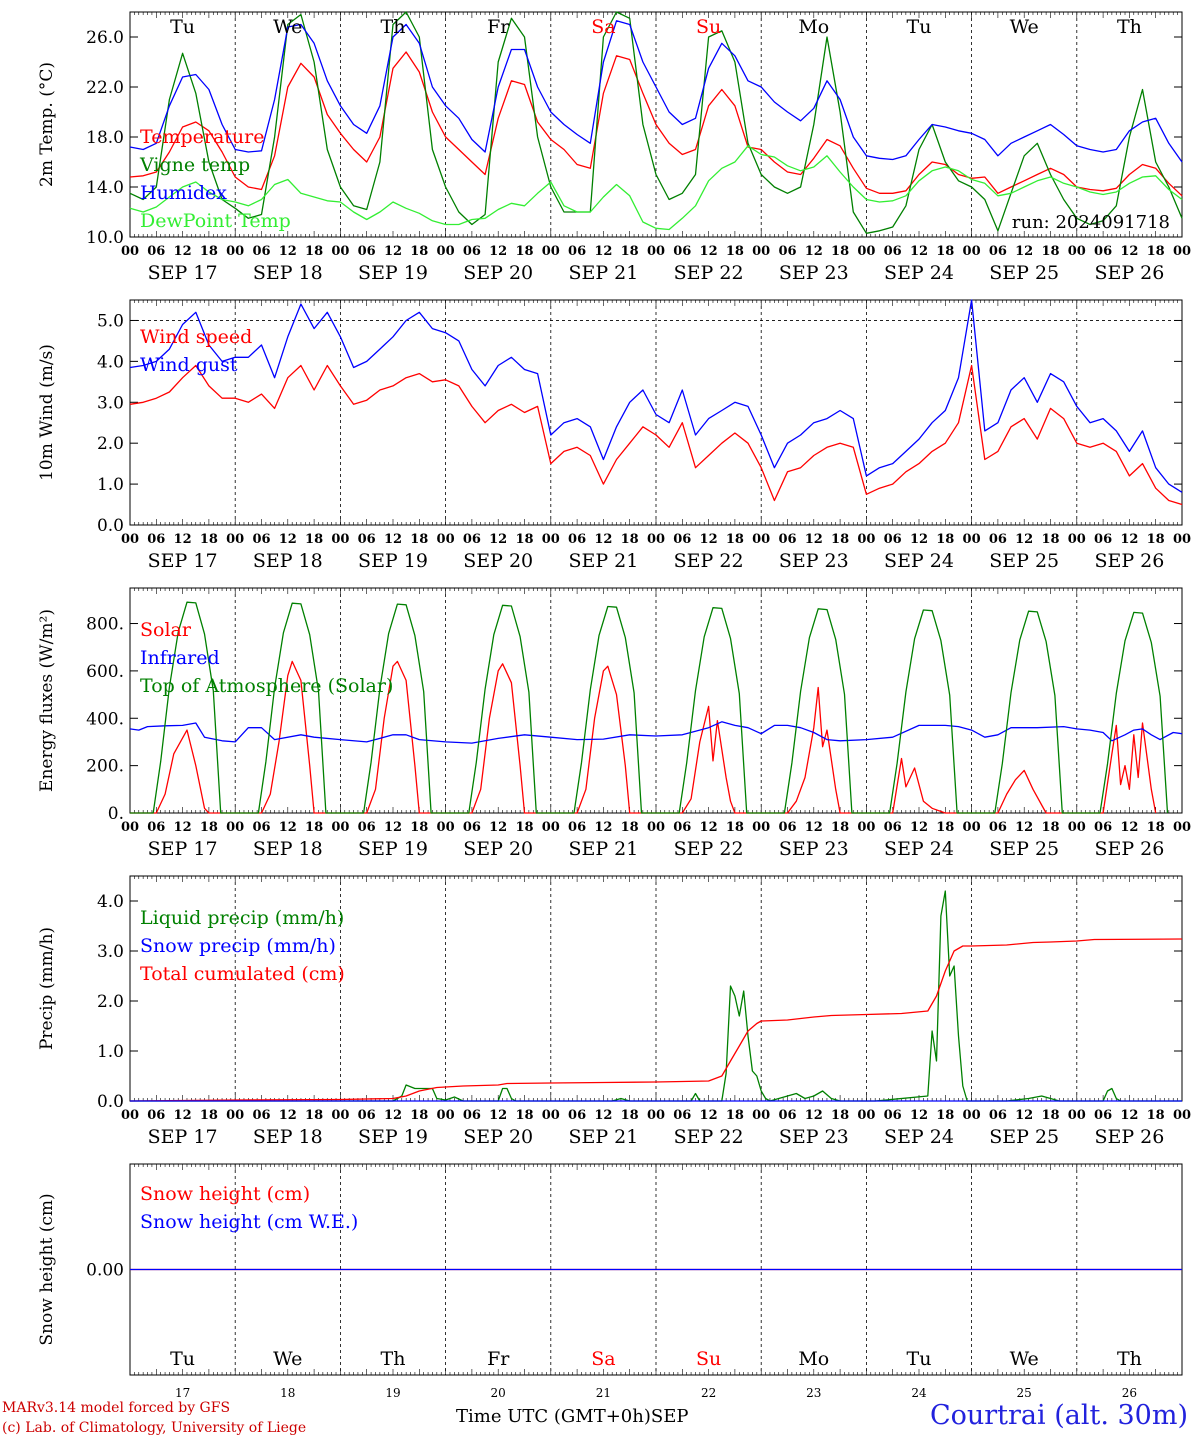 This screenshot has width=1194, height=1445. I want to click on legend-entry: Vigne temp, so click(194, 165).